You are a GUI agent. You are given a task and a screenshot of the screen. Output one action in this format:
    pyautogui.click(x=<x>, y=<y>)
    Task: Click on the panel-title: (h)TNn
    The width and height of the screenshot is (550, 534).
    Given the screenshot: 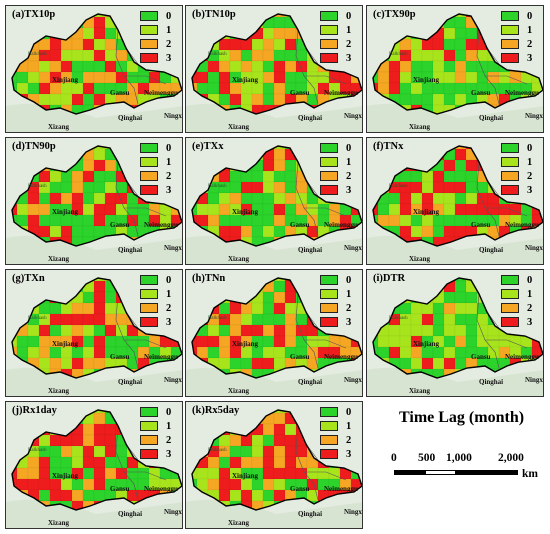 What is the action you would take?
    pyautogui.click(x=209, y=278)
    